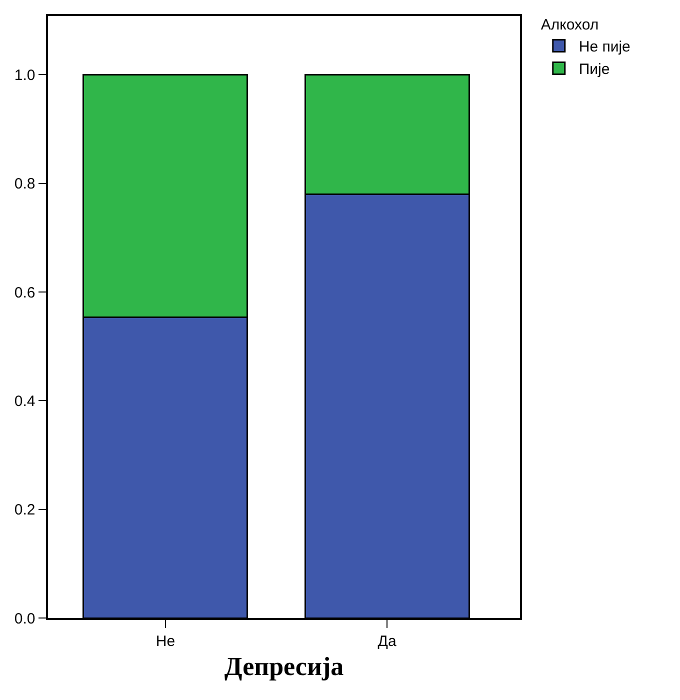  I want to click on y-tick-label: 0.2, so click(25, 510).